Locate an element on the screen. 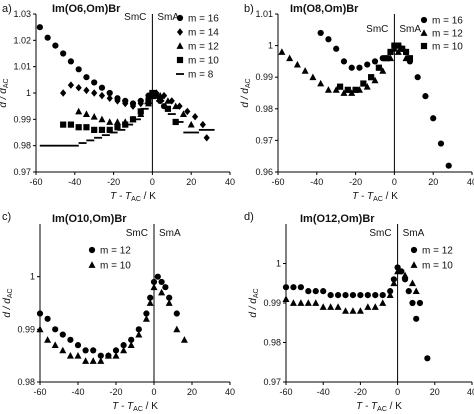  x-tick-label: -20 is located at coordinates (355, 182).